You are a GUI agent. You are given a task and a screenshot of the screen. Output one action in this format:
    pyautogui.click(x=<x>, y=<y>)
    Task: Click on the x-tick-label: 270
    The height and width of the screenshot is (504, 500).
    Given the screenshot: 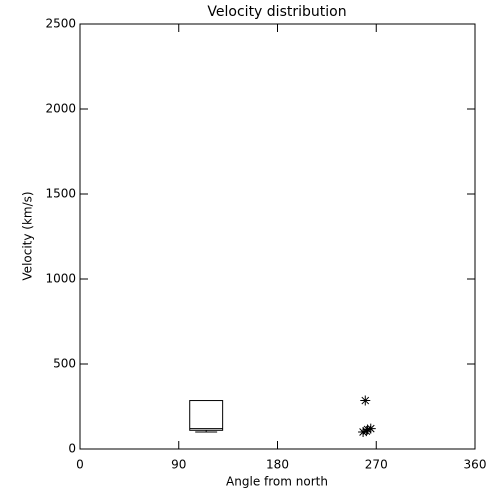 What is the action you would take?
    pyautogui.click(x=376, y=465)
    